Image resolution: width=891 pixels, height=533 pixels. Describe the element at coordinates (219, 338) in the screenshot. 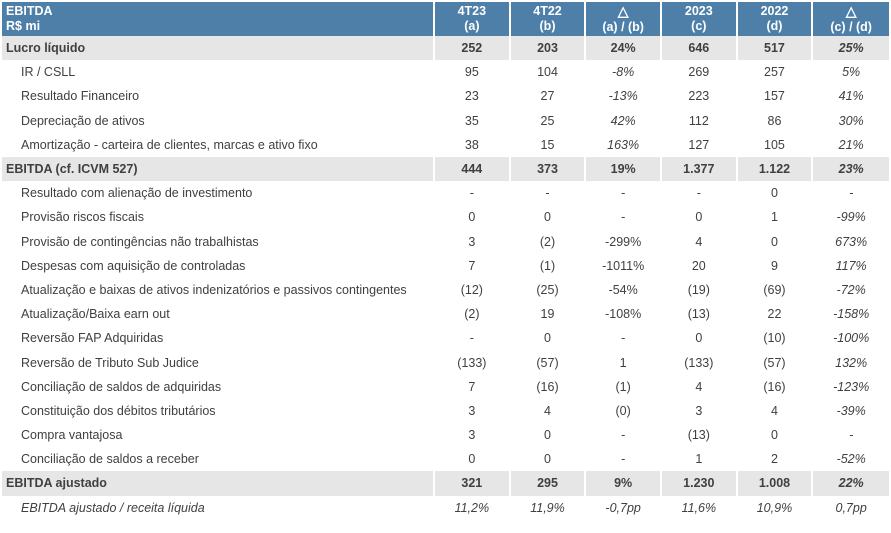

I see `row-label: Reversão FAP Adquiridas` at that location.